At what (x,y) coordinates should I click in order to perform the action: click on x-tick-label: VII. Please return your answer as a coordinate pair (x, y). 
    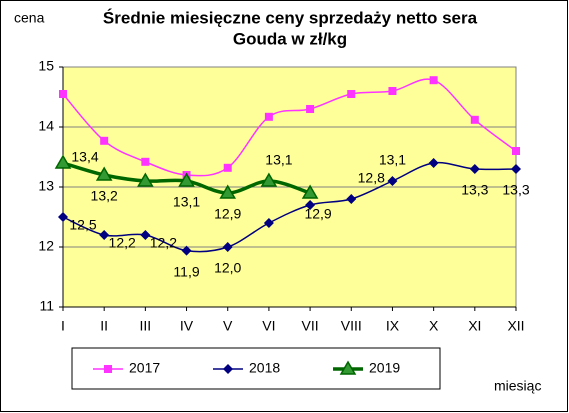
    Looking at the image, I should click on (310, 326).